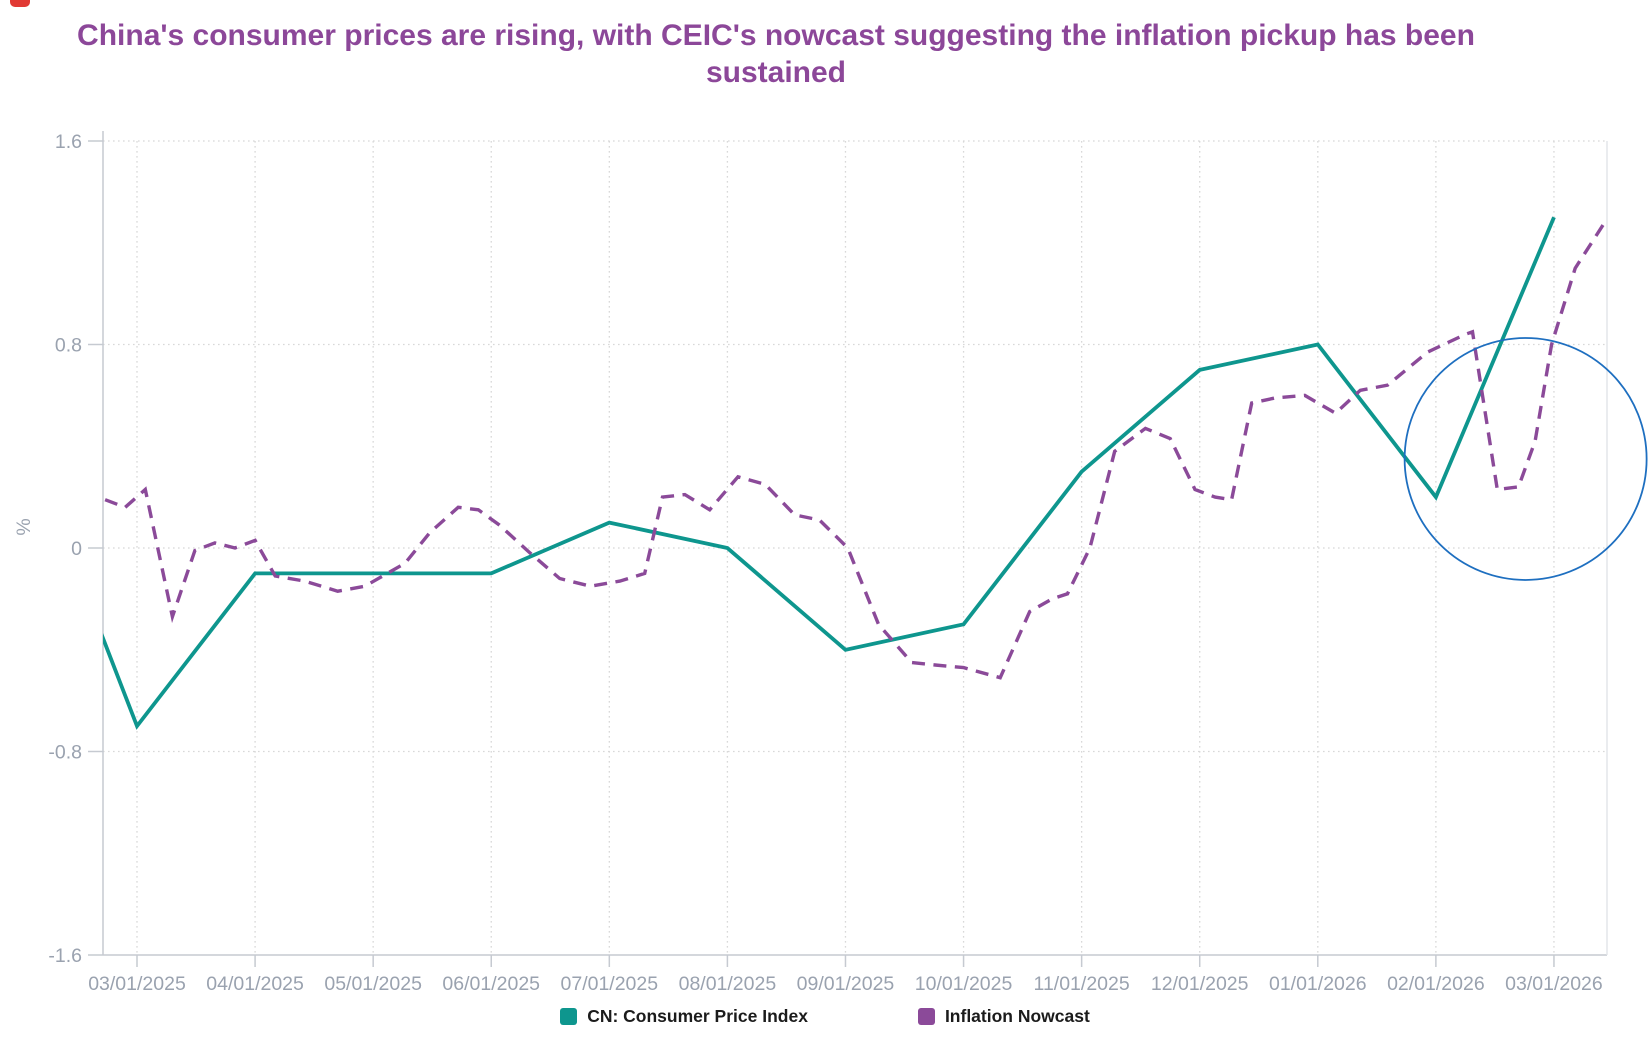 The height and width of the screenshot is (1050, 1650). I want to click on legend-label-nowcast: Inflation Nowcast, so click(1017, 1016).